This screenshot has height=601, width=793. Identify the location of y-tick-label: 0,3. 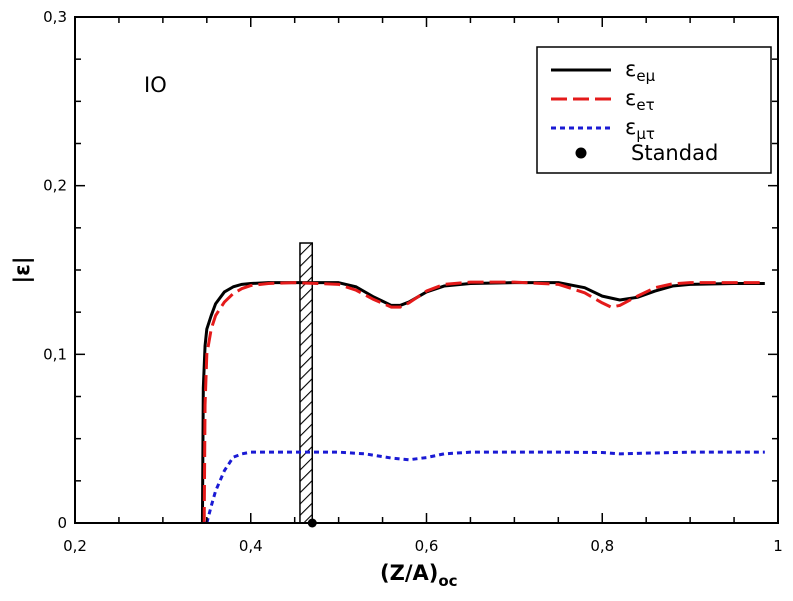
(55, 17).